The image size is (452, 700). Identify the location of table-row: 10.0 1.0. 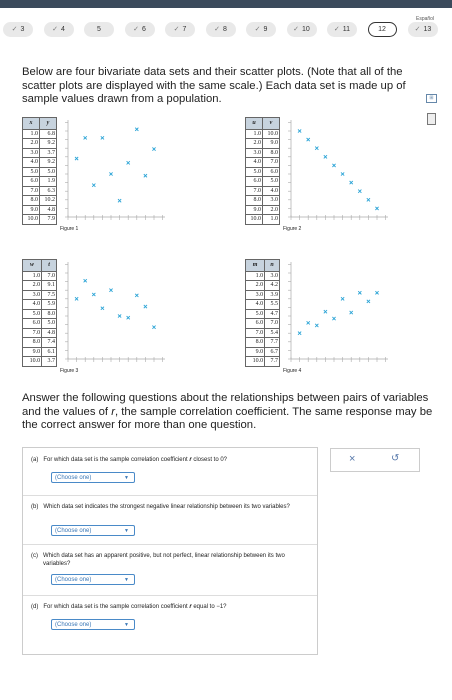
(262, 219).